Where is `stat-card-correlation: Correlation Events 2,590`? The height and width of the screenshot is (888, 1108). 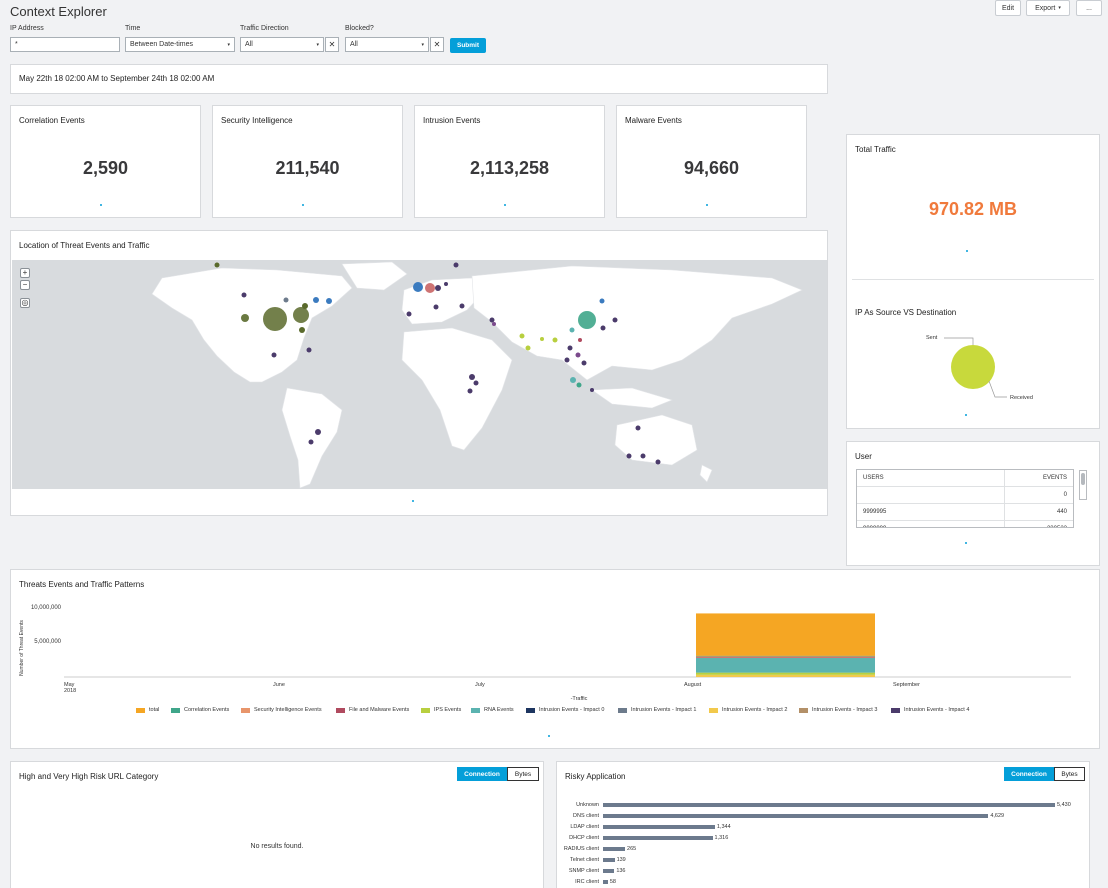 stat-card-correlation: Correlation Events 2,590 is located at coordinates (105, 161).